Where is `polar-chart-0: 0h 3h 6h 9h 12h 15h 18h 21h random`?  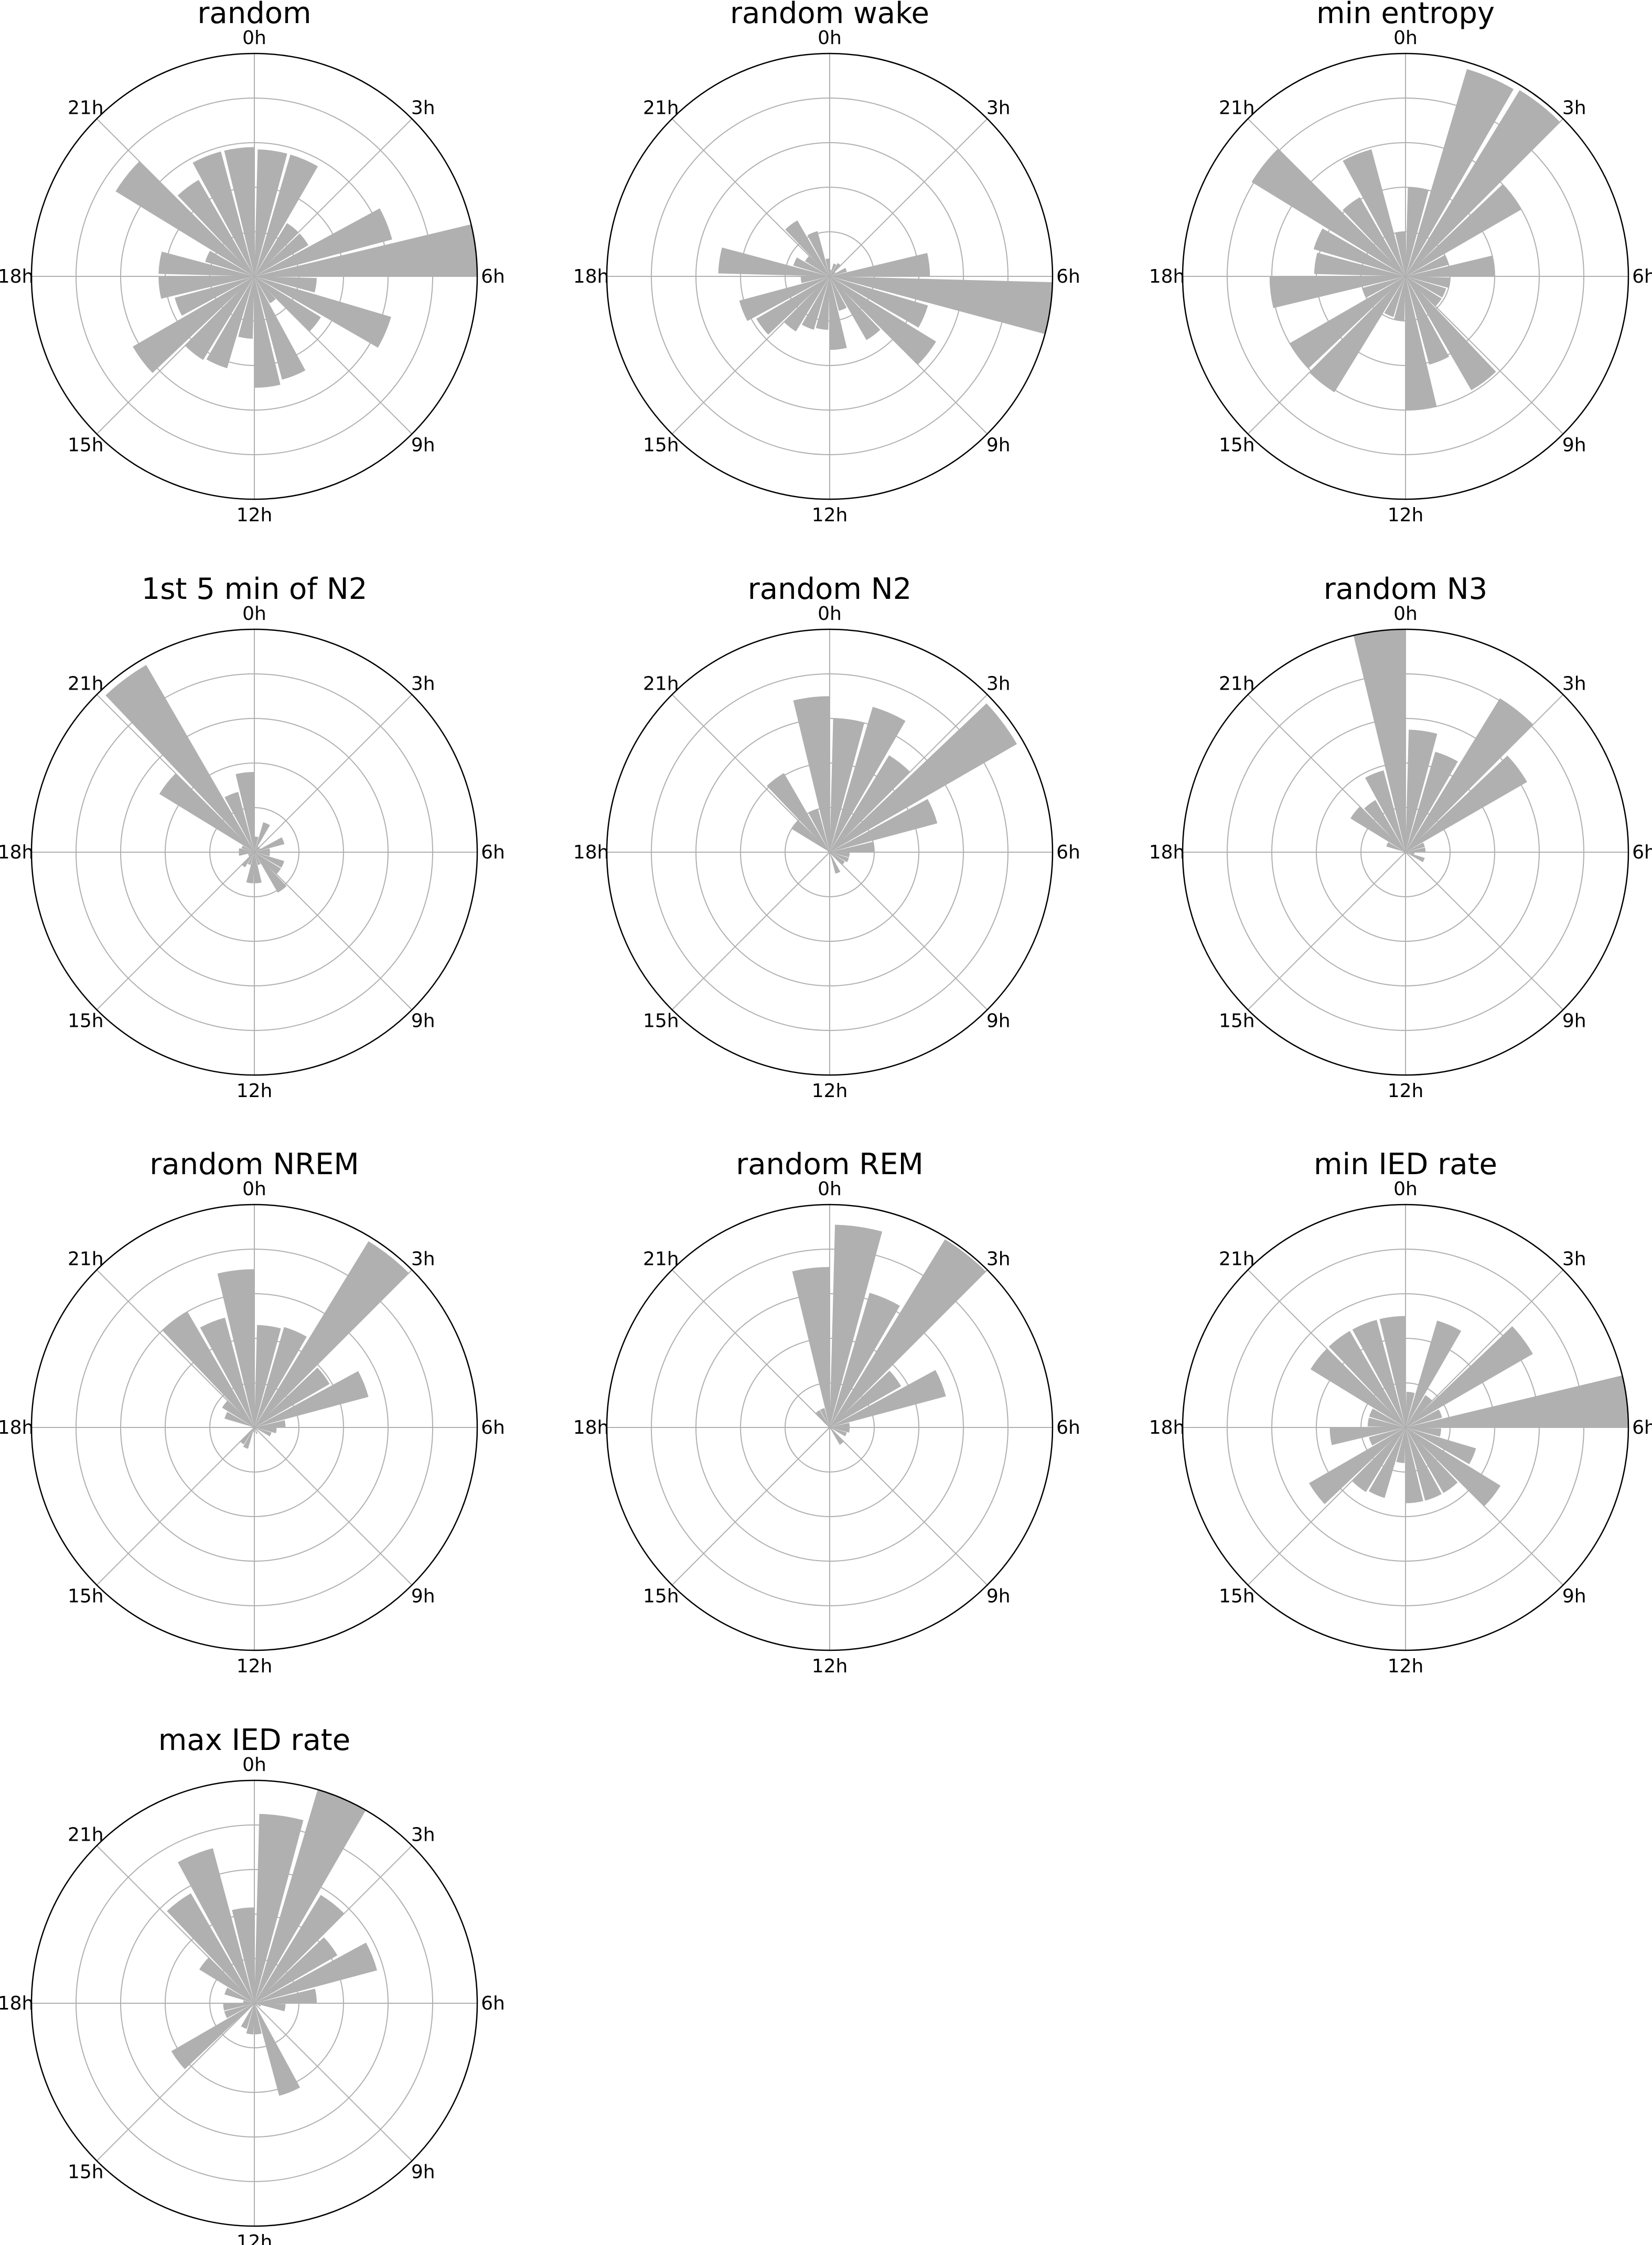 polar-chart-0: 0h 3h 6h 9h 12h 15h 18h 21h random is located at coordinates (253, 263).